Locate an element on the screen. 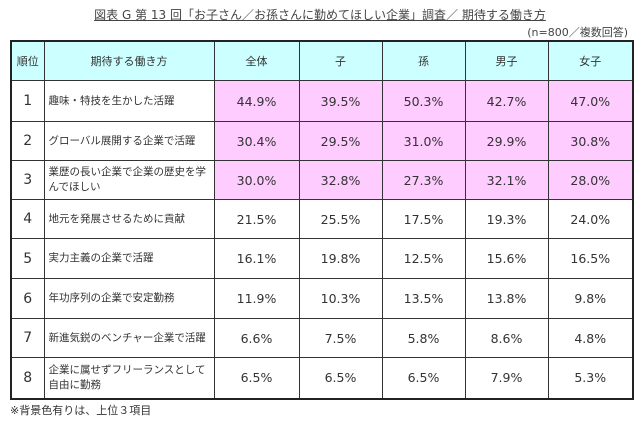  value-cell: 7.9% is located at coordinates (506, 378).